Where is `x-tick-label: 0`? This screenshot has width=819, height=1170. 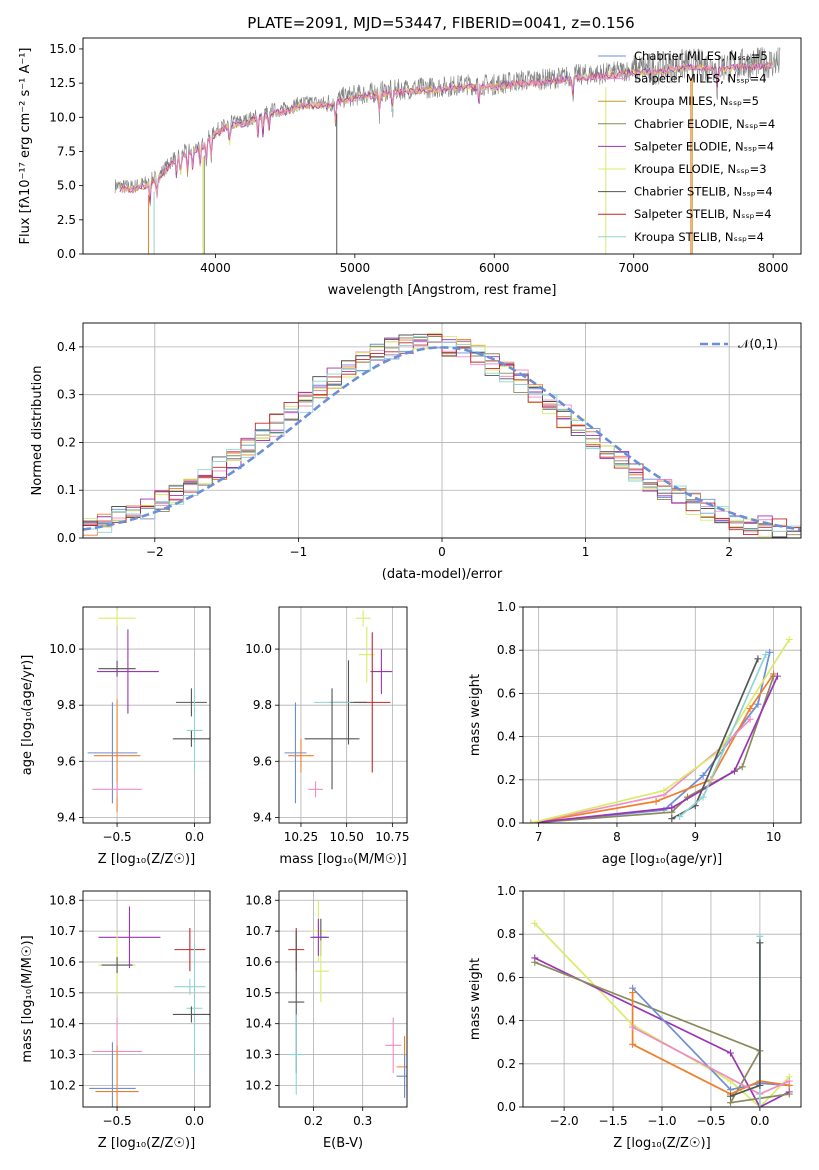 x-tick-label: 0 is located at coordinates (442, 552).